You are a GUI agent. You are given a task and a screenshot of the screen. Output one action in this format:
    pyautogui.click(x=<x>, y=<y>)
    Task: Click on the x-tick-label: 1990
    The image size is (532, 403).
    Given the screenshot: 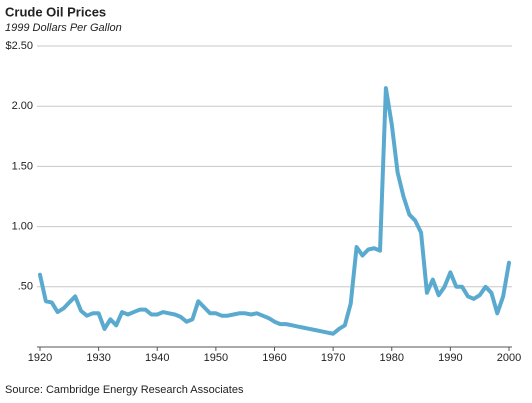 What is the action you would take?
    pyautogui.click(x=450, y=358)
    